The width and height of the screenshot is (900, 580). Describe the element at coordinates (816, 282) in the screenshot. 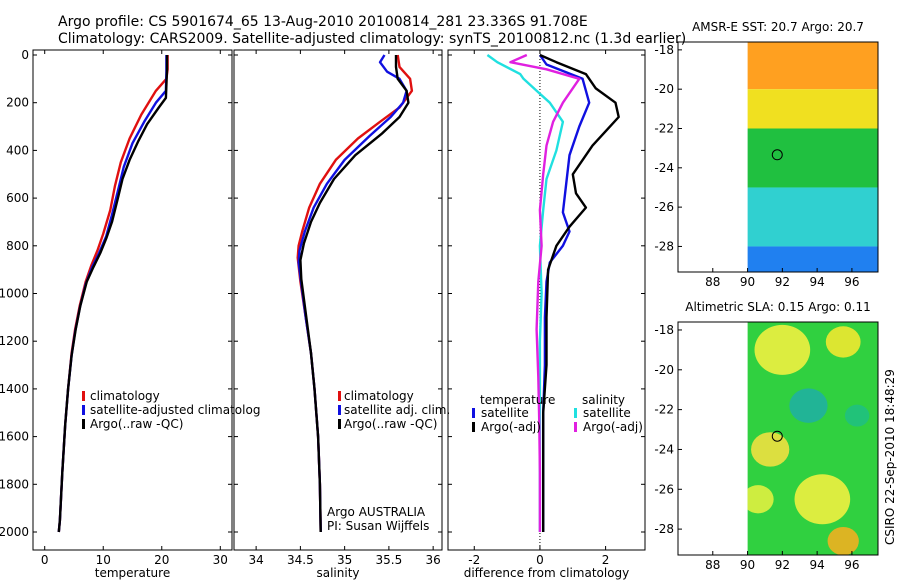

I see `sst-map-xtick-label: 94` at that location.